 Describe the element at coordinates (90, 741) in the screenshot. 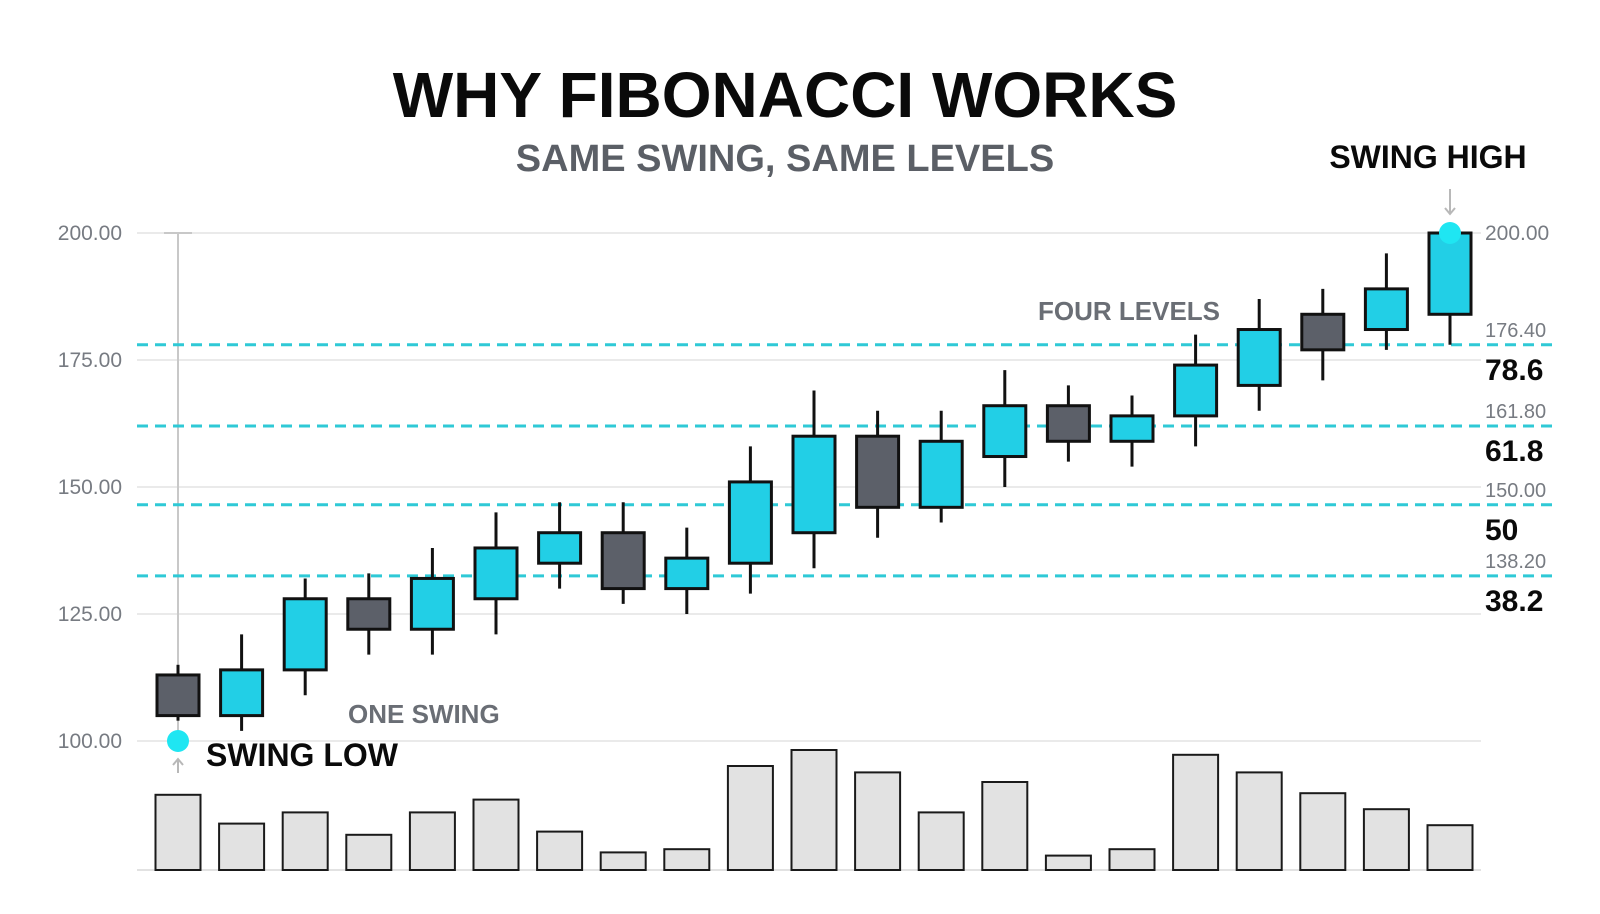

I see `y-tick-label: 100.00` at that location.